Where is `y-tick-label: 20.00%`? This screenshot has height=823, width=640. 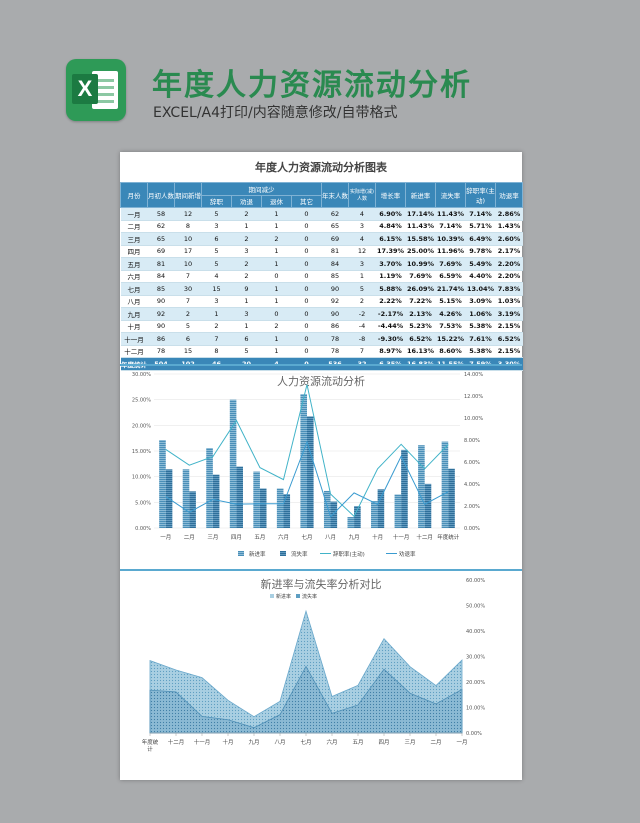 y-tick-label: 20.00% is located at coordinates (475, 683).